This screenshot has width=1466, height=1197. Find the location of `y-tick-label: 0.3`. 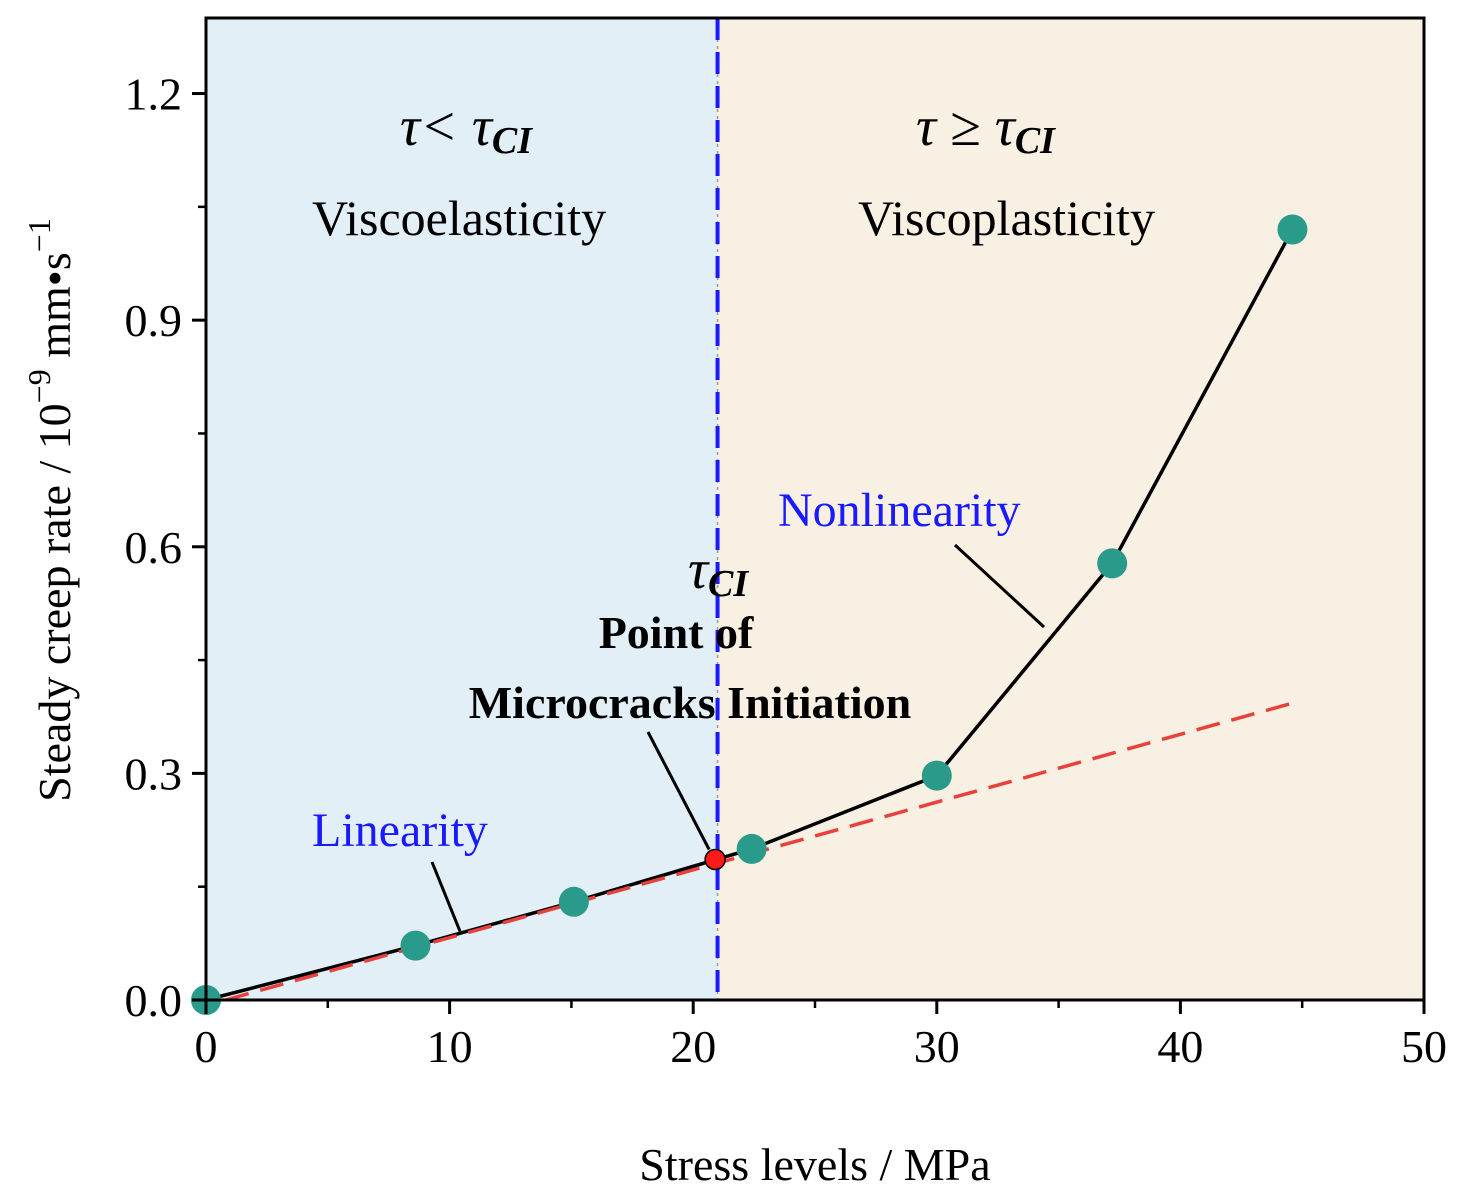

y-tick-label: 0.3 is located at coordinates (154, 773).